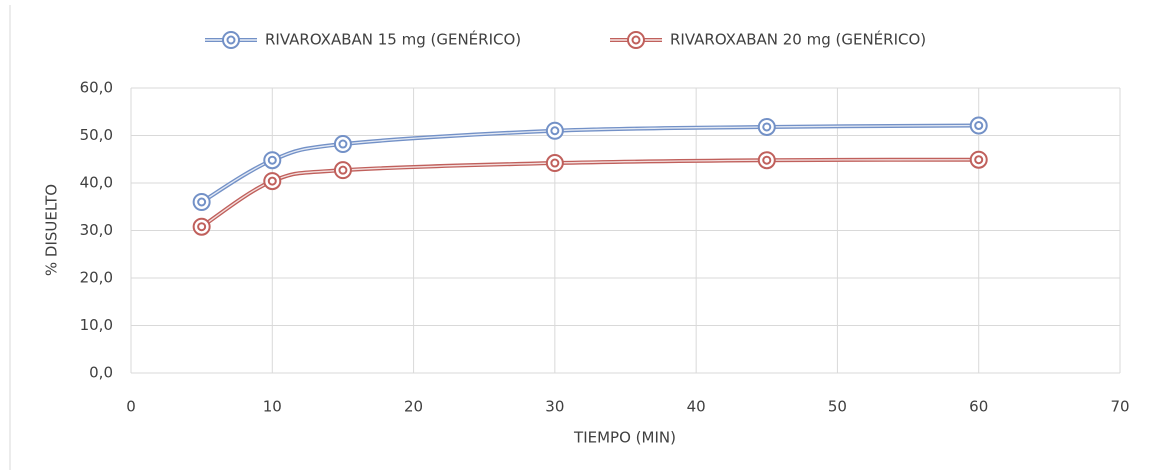  What do you see at coordinates (52, 230) in the screenshot?
I see `y-axis-title: % DISUELTO` at bounding box center [52, 230].